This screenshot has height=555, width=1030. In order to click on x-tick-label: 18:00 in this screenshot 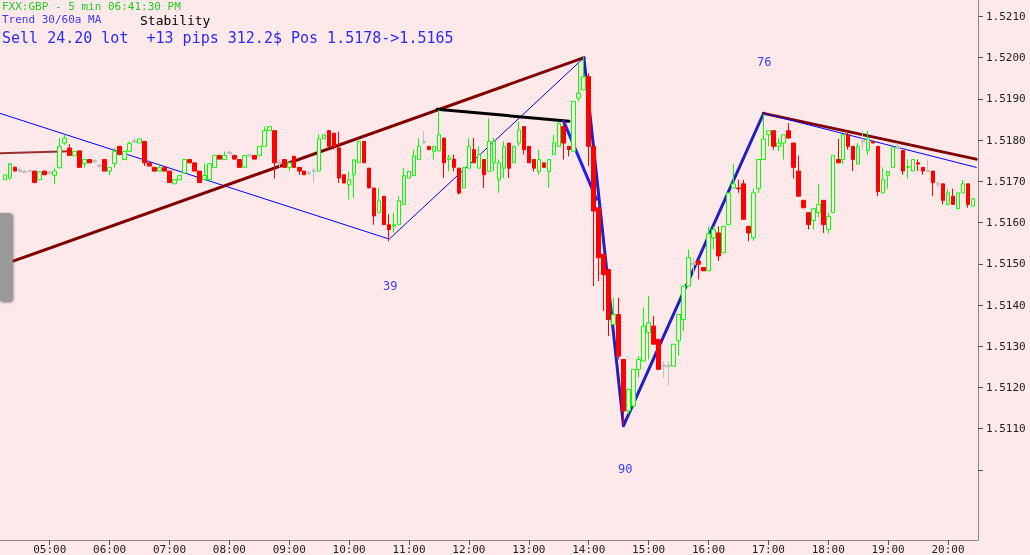, I will do `click(828, 549)`.